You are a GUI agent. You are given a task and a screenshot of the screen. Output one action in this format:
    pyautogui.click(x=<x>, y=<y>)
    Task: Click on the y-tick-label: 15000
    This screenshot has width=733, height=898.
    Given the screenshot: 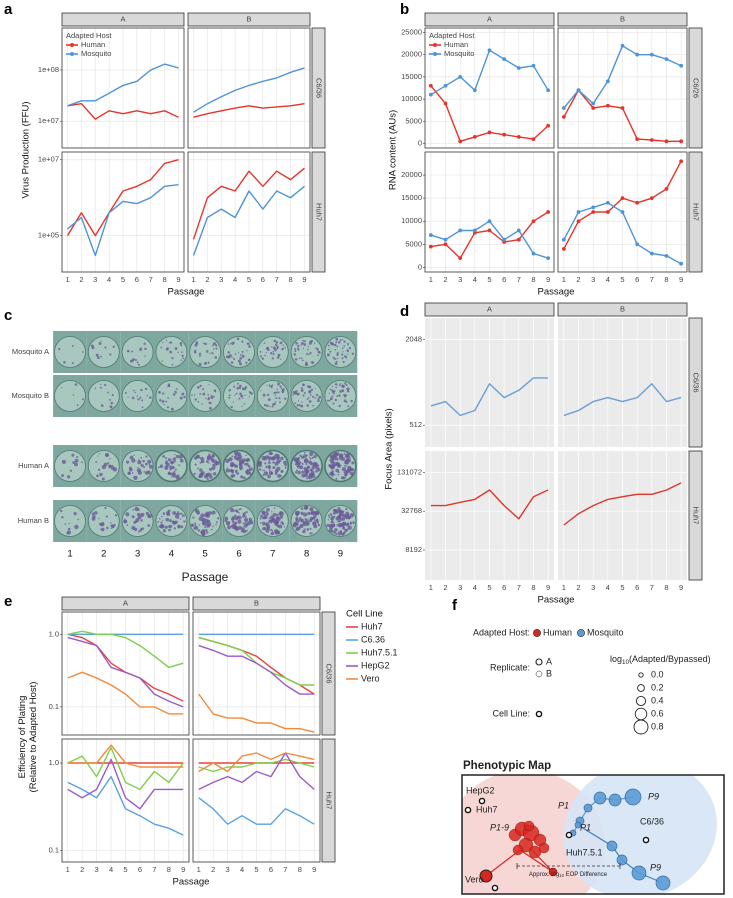 What is the action you would take?
    pyautogui.click(x=411, y=76)
    